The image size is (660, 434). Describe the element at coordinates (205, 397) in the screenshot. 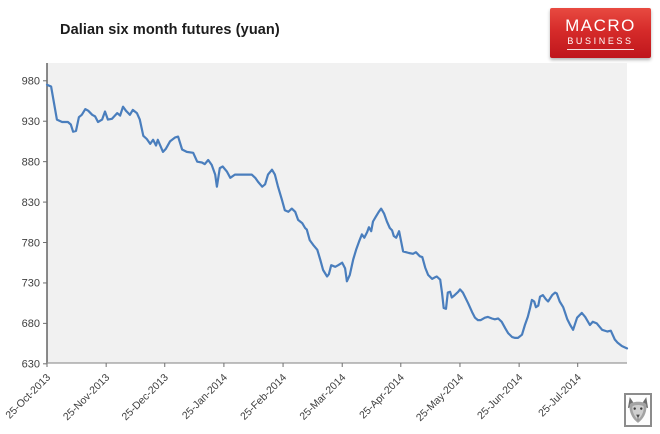

I see `x-tick-label: 25-Jan-2014` at that location.